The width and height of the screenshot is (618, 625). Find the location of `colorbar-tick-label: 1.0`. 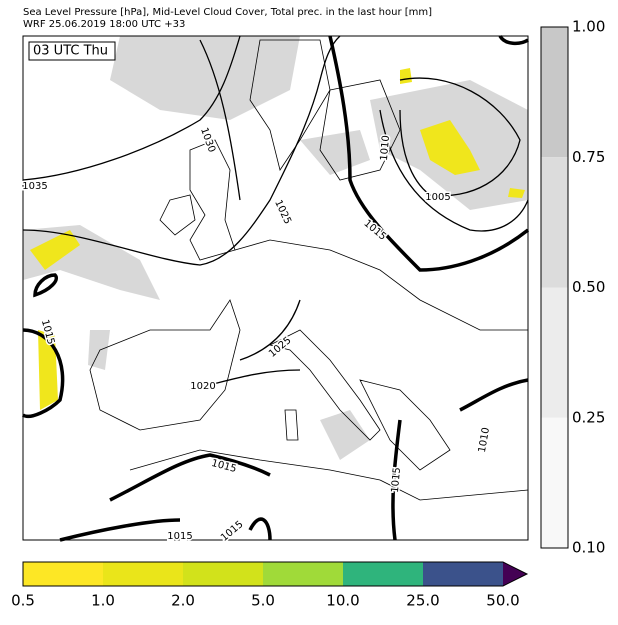

colorbar-tick-label: 1.0 is located at coordinates (103, 601).